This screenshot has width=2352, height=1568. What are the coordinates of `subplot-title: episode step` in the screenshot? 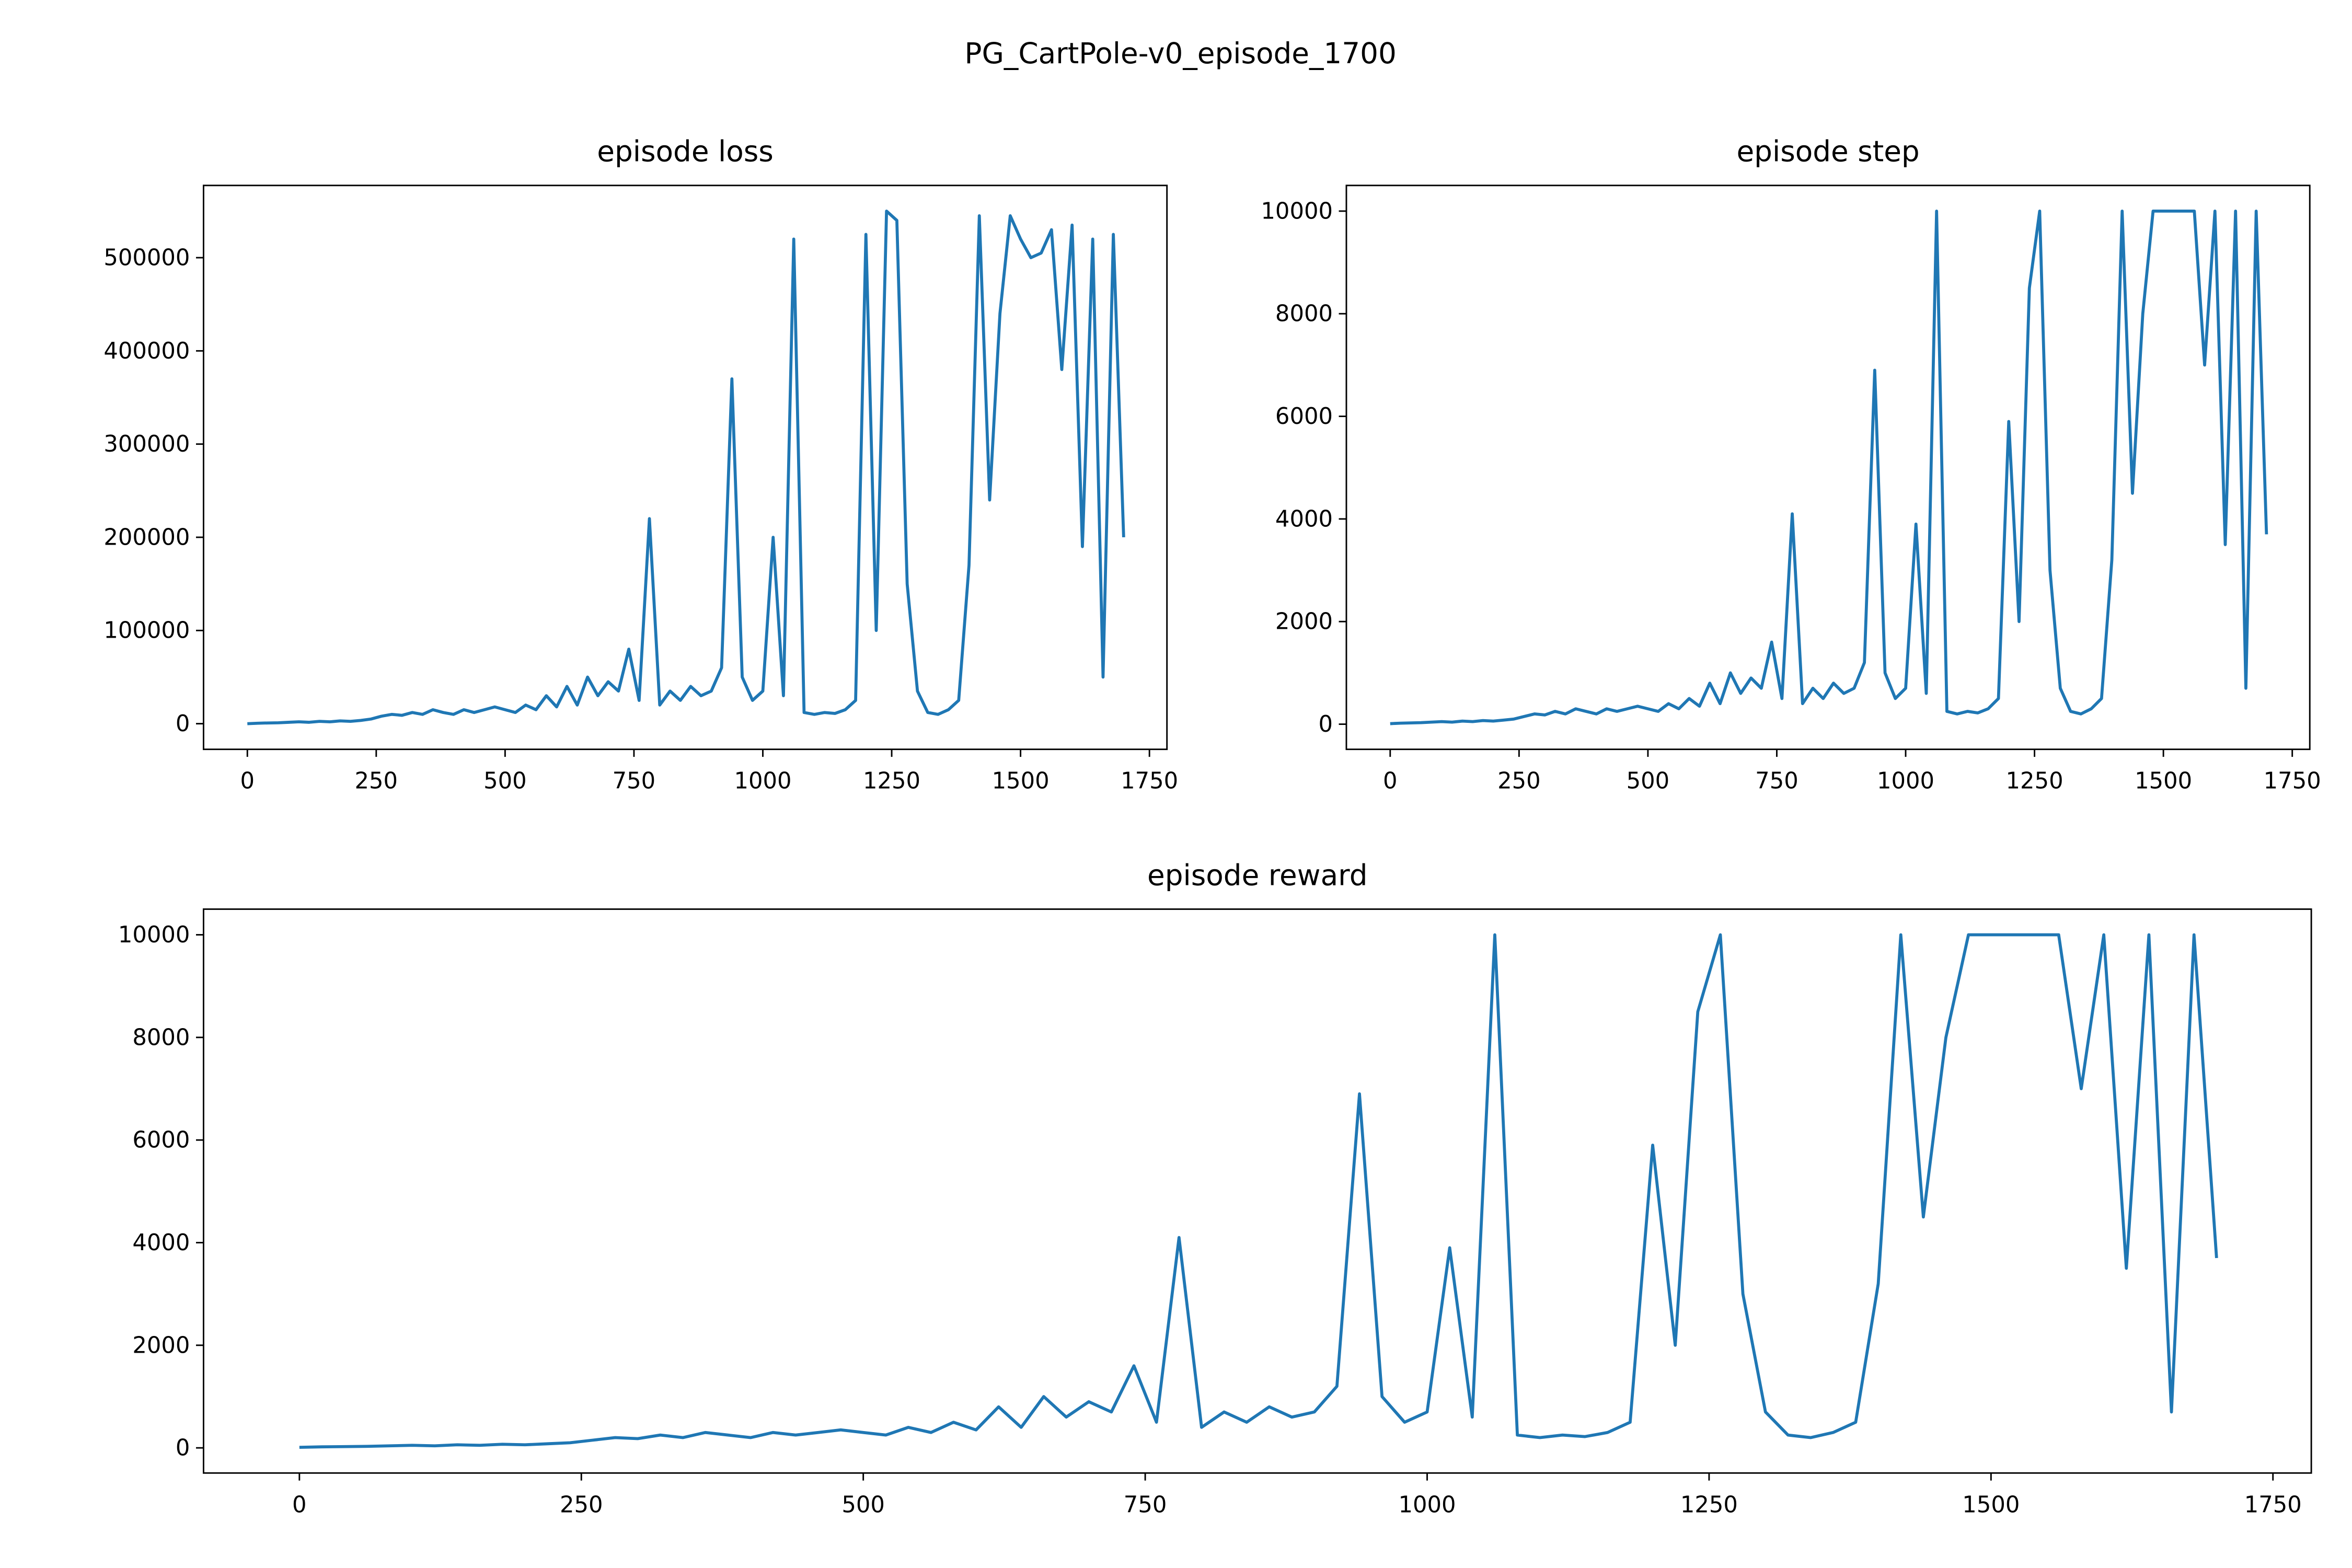 It's located at (1827, 151).